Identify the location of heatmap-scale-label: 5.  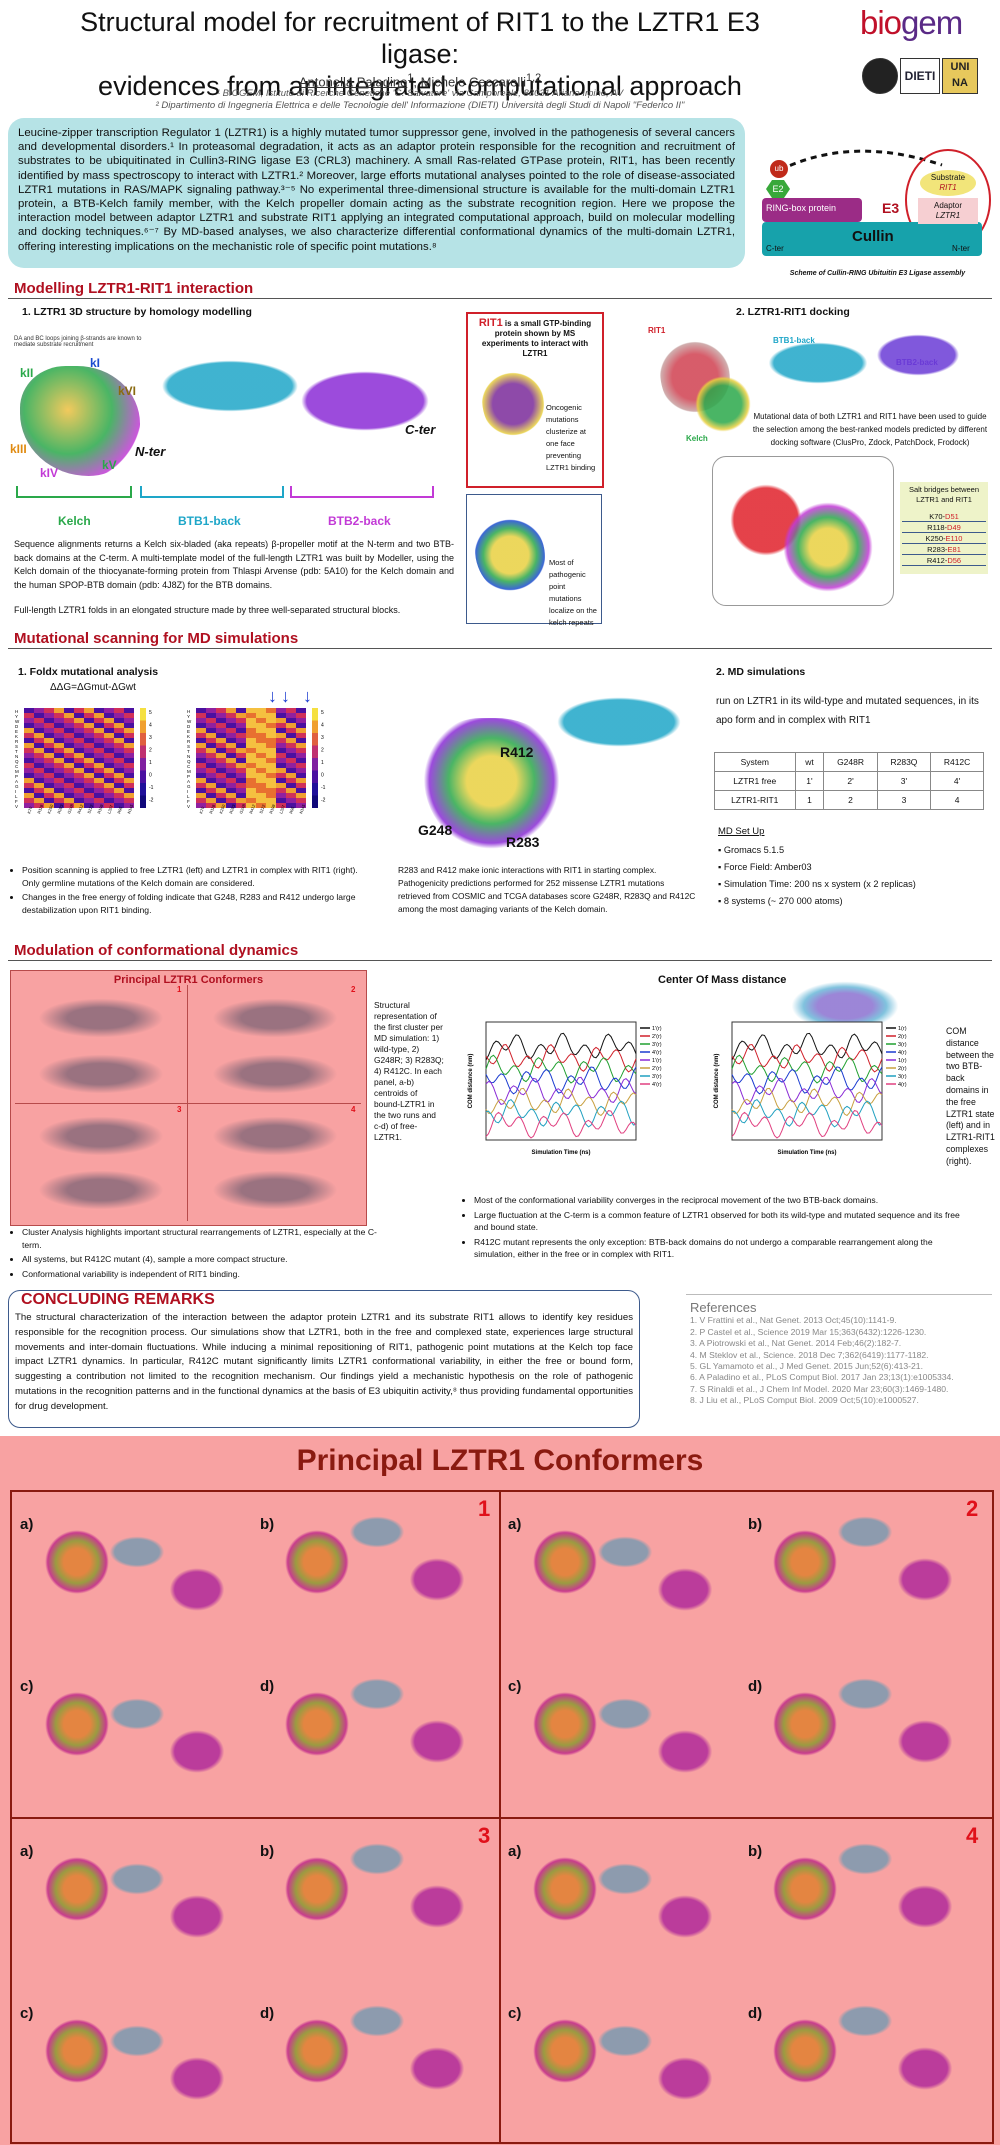
(322, 713).